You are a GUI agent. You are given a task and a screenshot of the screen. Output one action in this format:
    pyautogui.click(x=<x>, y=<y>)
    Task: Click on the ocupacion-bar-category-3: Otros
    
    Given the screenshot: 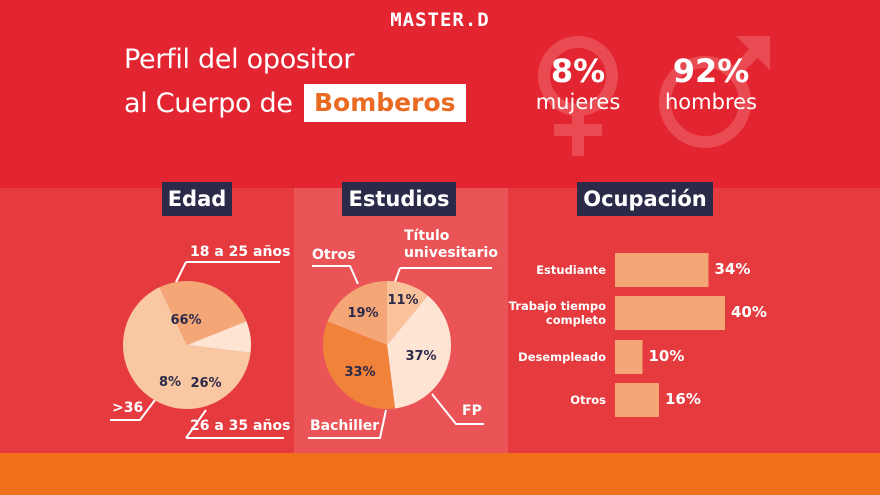 What is the action you would take?
    pyautogui.click(x=588, y=400)
    